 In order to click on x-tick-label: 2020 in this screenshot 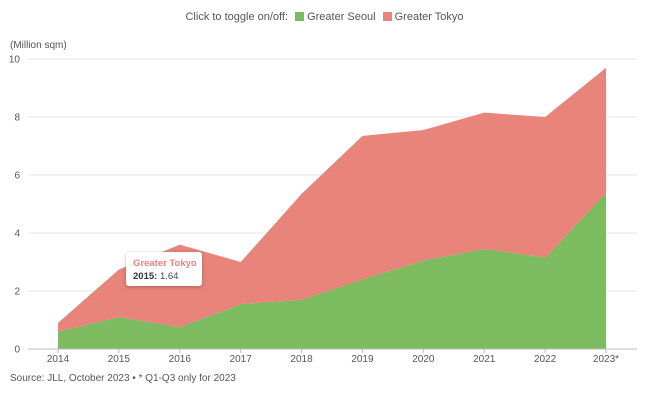, I will do `click(423, 359)`.